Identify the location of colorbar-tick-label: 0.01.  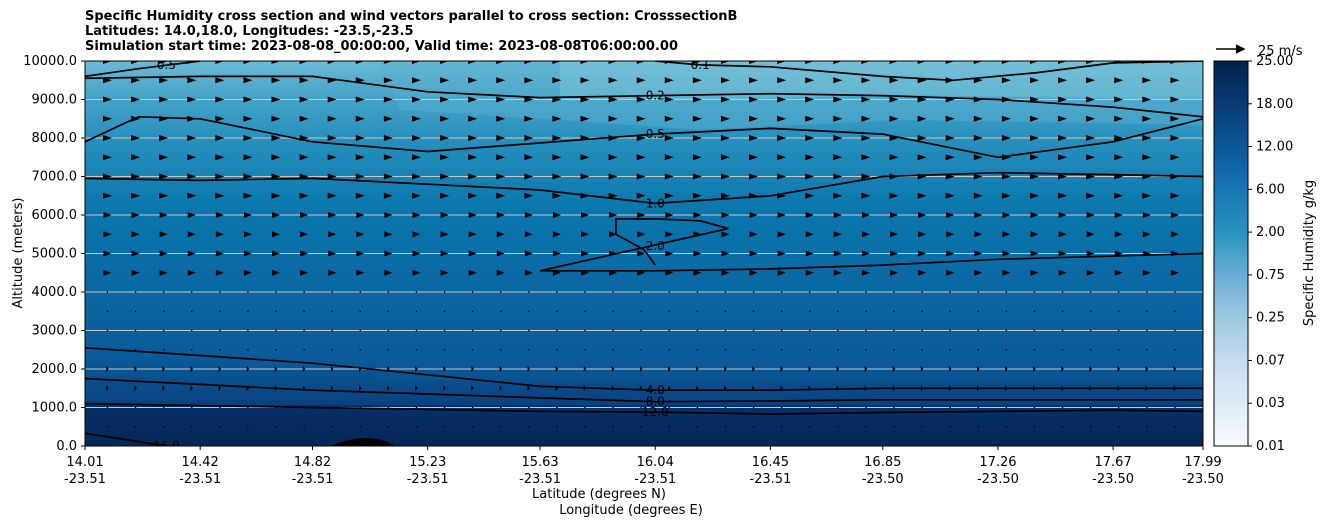
(1270, 446).